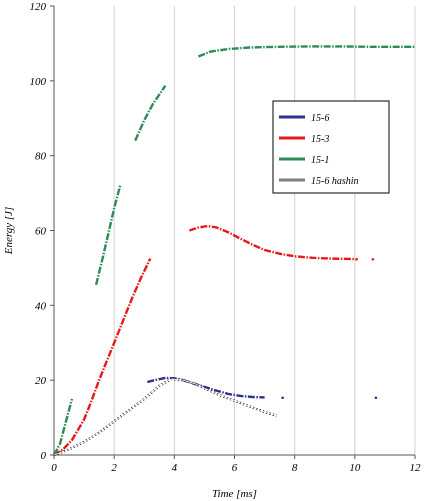 This screenshot has width=425, height=501. I want to click on y-tick-label-20: 20, so click(41, 381).